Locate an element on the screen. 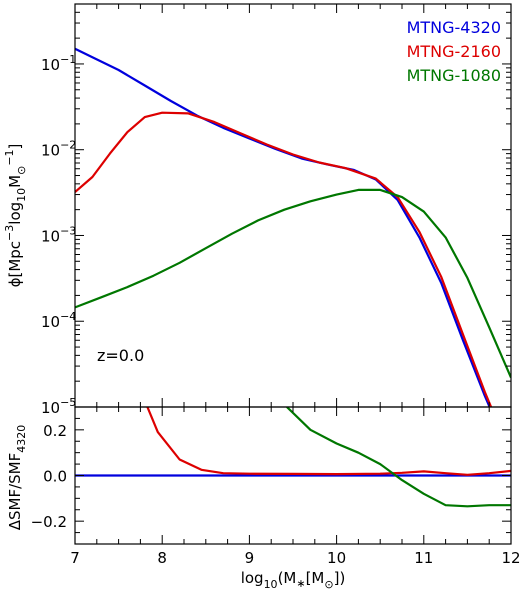 The height and width of the screenshot is (595, 520). y-axis-label-part: ⊙ is located at coordinates (21, 170).